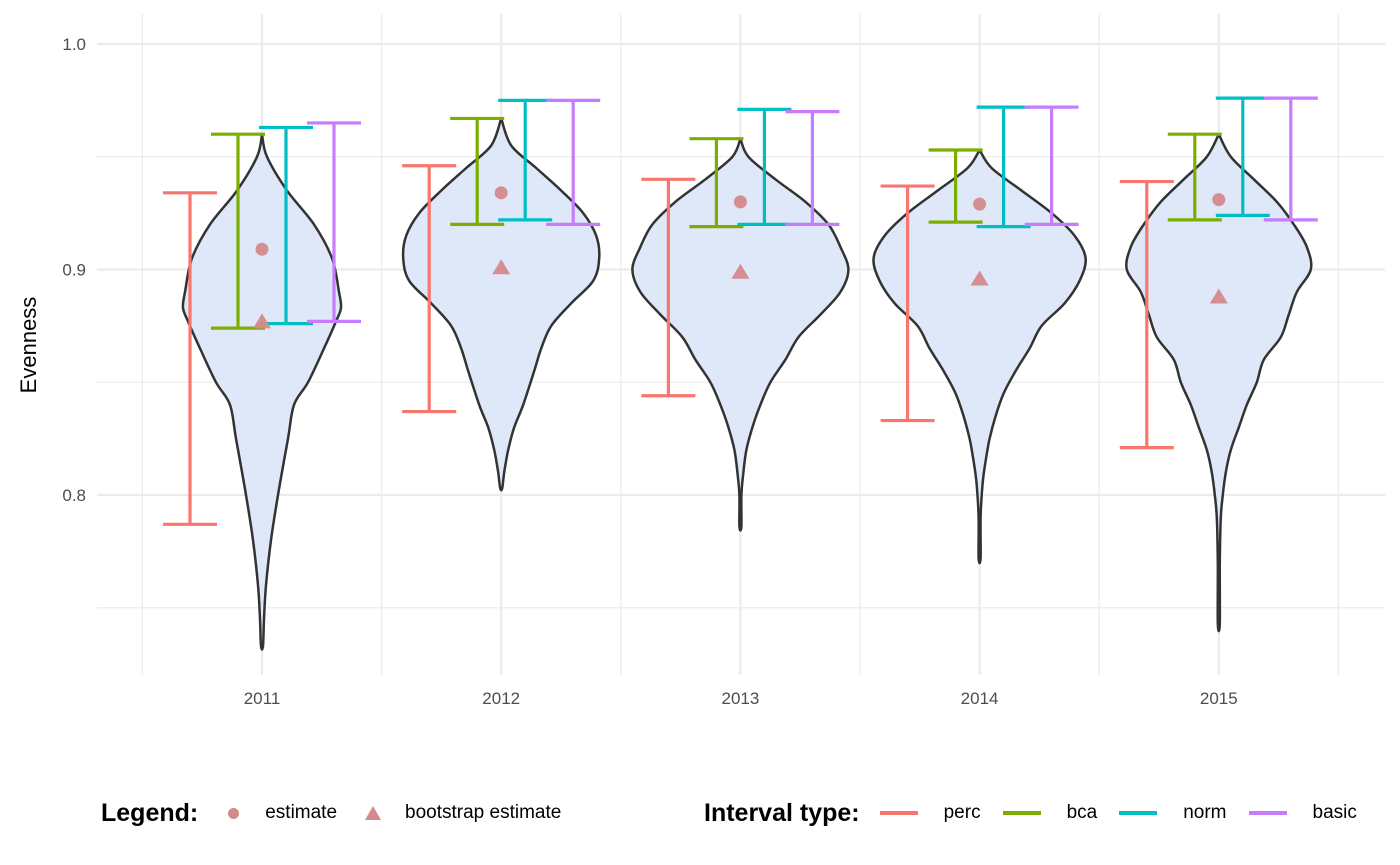  I want to click on x-tick-label: 2015, so click(1219, 698).